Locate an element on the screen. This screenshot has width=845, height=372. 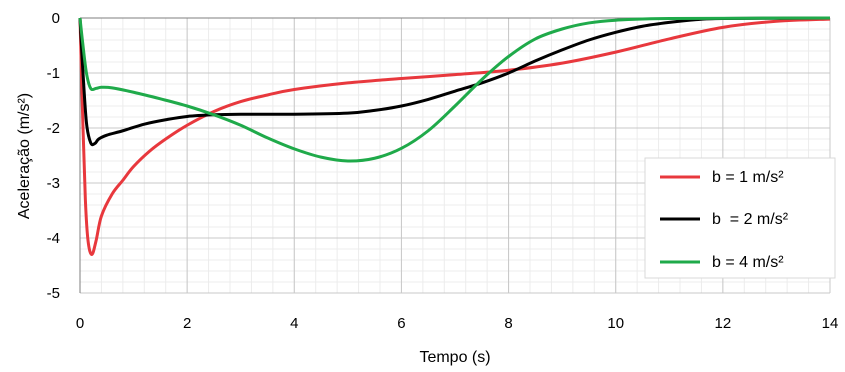
y-tick-label: -4 is located at coordinates (53, 238).